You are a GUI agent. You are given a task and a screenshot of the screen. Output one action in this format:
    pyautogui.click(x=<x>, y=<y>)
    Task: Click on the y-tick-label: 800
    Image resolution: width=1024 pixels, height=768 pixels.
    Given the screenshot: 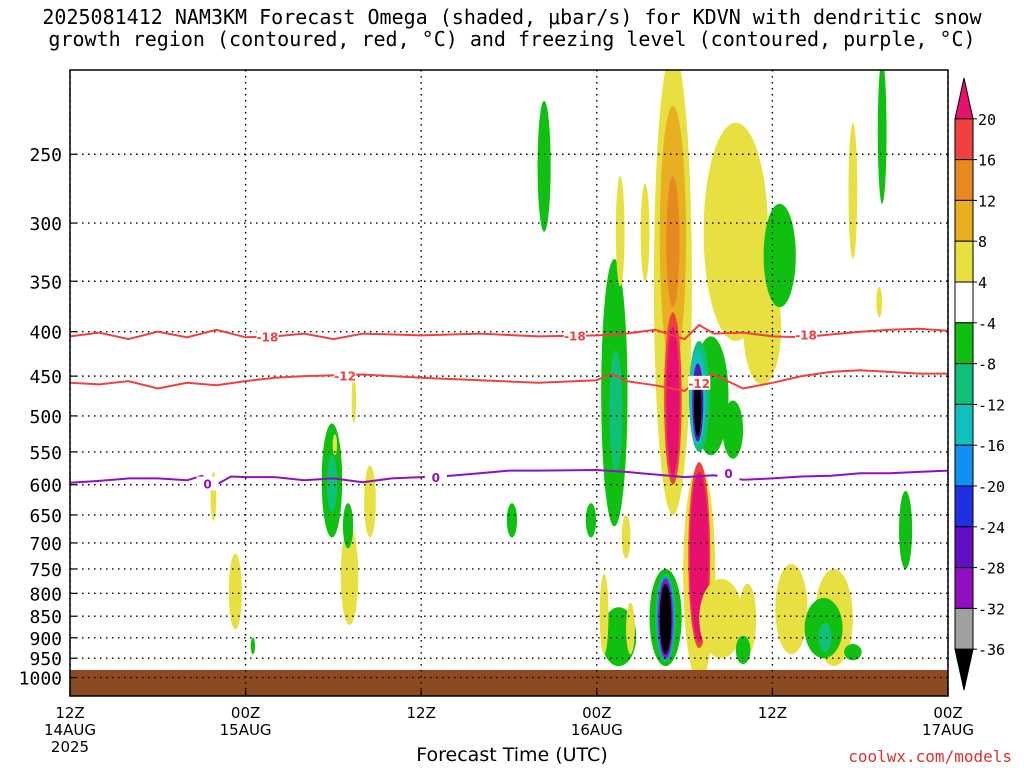 What is the action you would take?
    pyautogui.click(x=45, y=594)
    